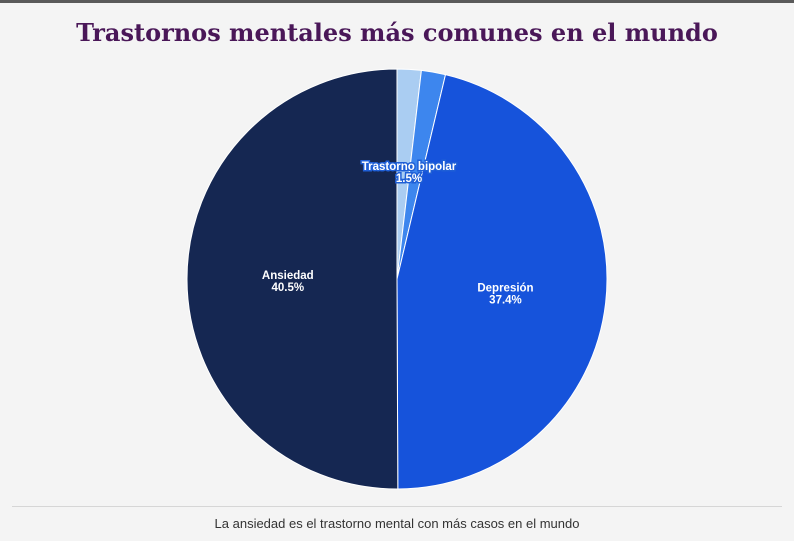  Describe the element at coordinates (409, 179) in the screenshot. I see `slice-value-trastorno-bipolar: 1.5%` at that location.